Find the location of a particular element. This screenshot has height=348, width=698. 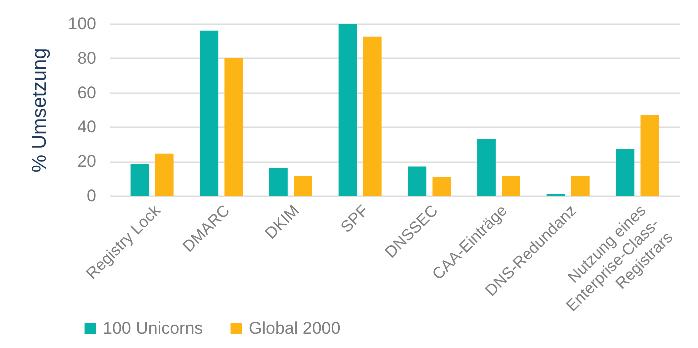

legend-label: 100 Unicorns is located at coordinates (153, 328).